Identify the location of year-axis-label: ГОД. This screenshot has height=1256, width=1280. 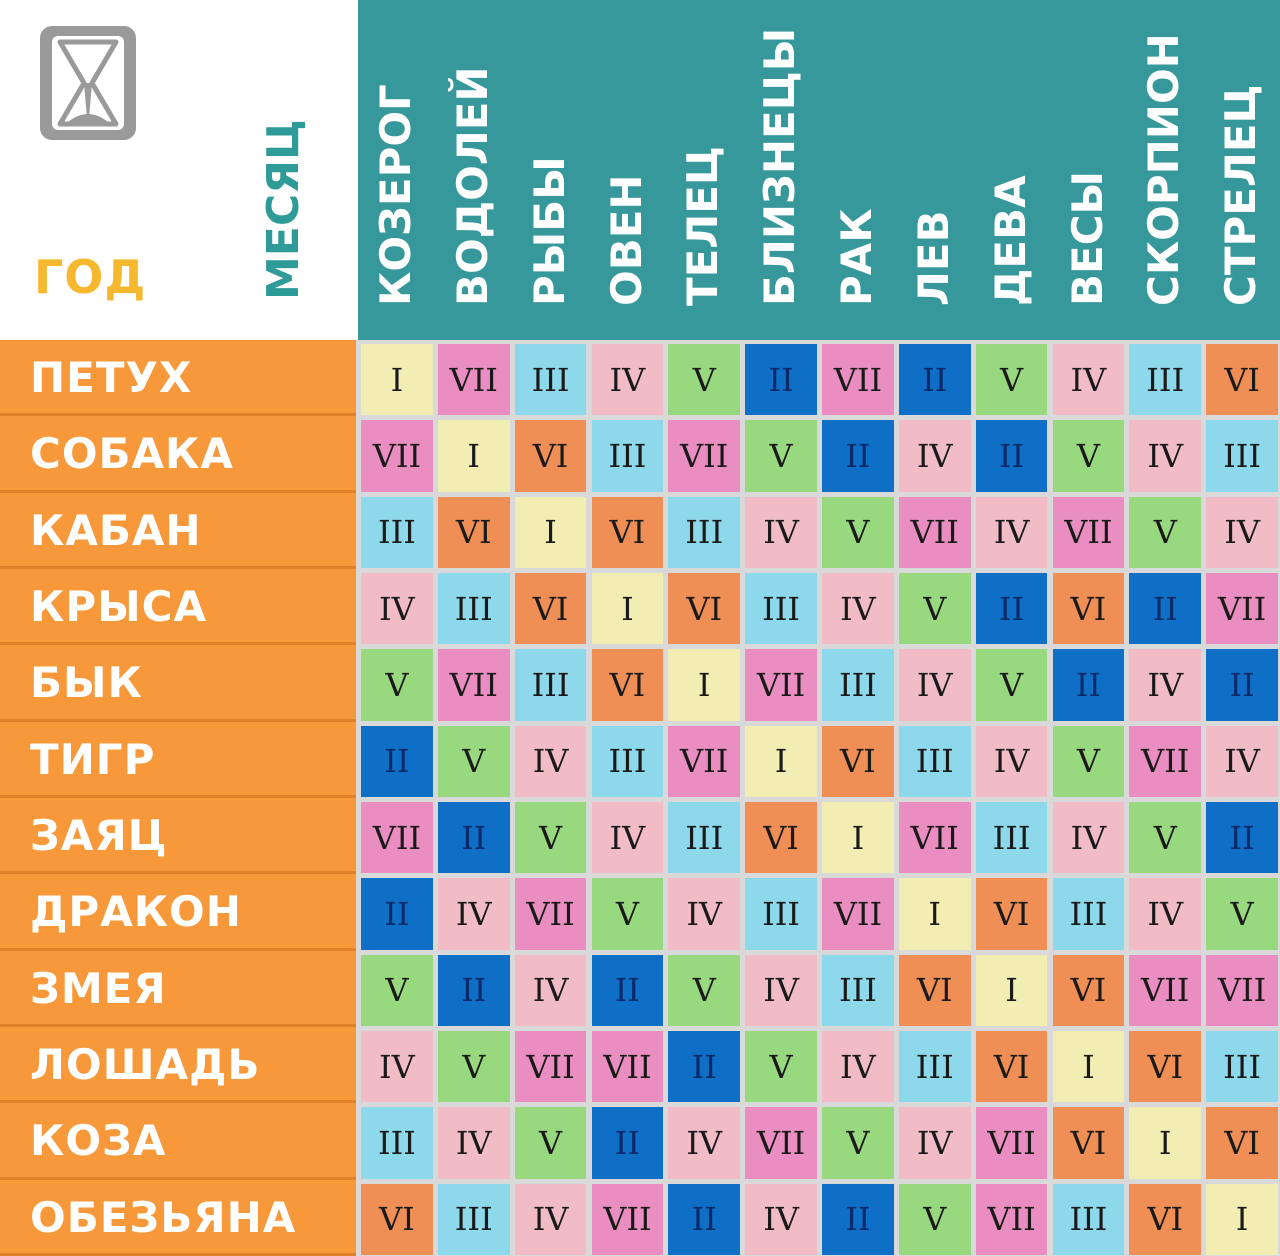
(90, 277).